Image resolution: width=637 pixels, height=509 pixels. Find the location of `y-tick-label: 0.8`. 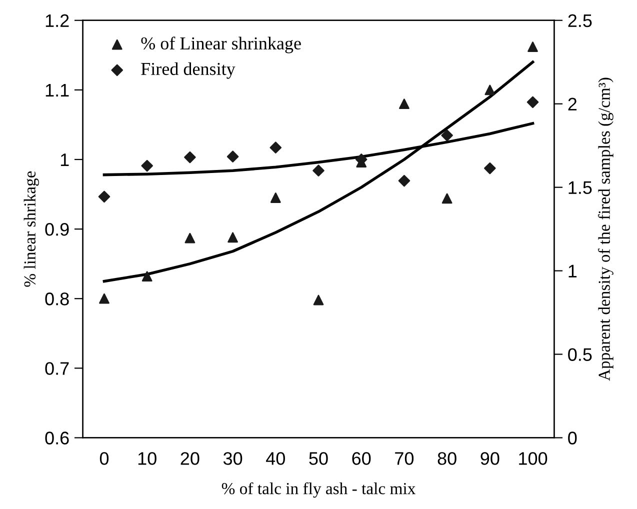

y-tick-label: 0.8 is located at coordinates (57, 299).